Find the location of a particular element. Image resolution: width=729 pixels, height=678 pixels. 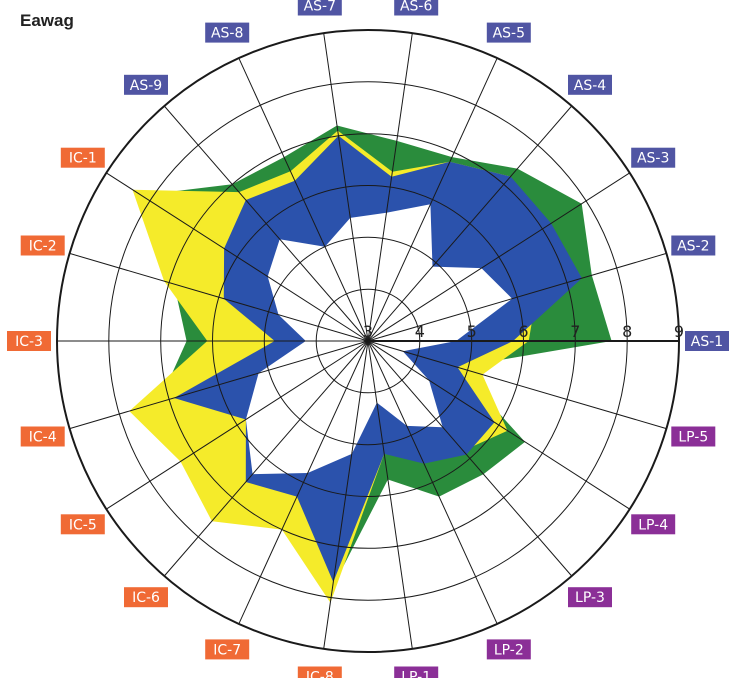

spoke-label-text: LP-5 is located at coordinates (693, 438).